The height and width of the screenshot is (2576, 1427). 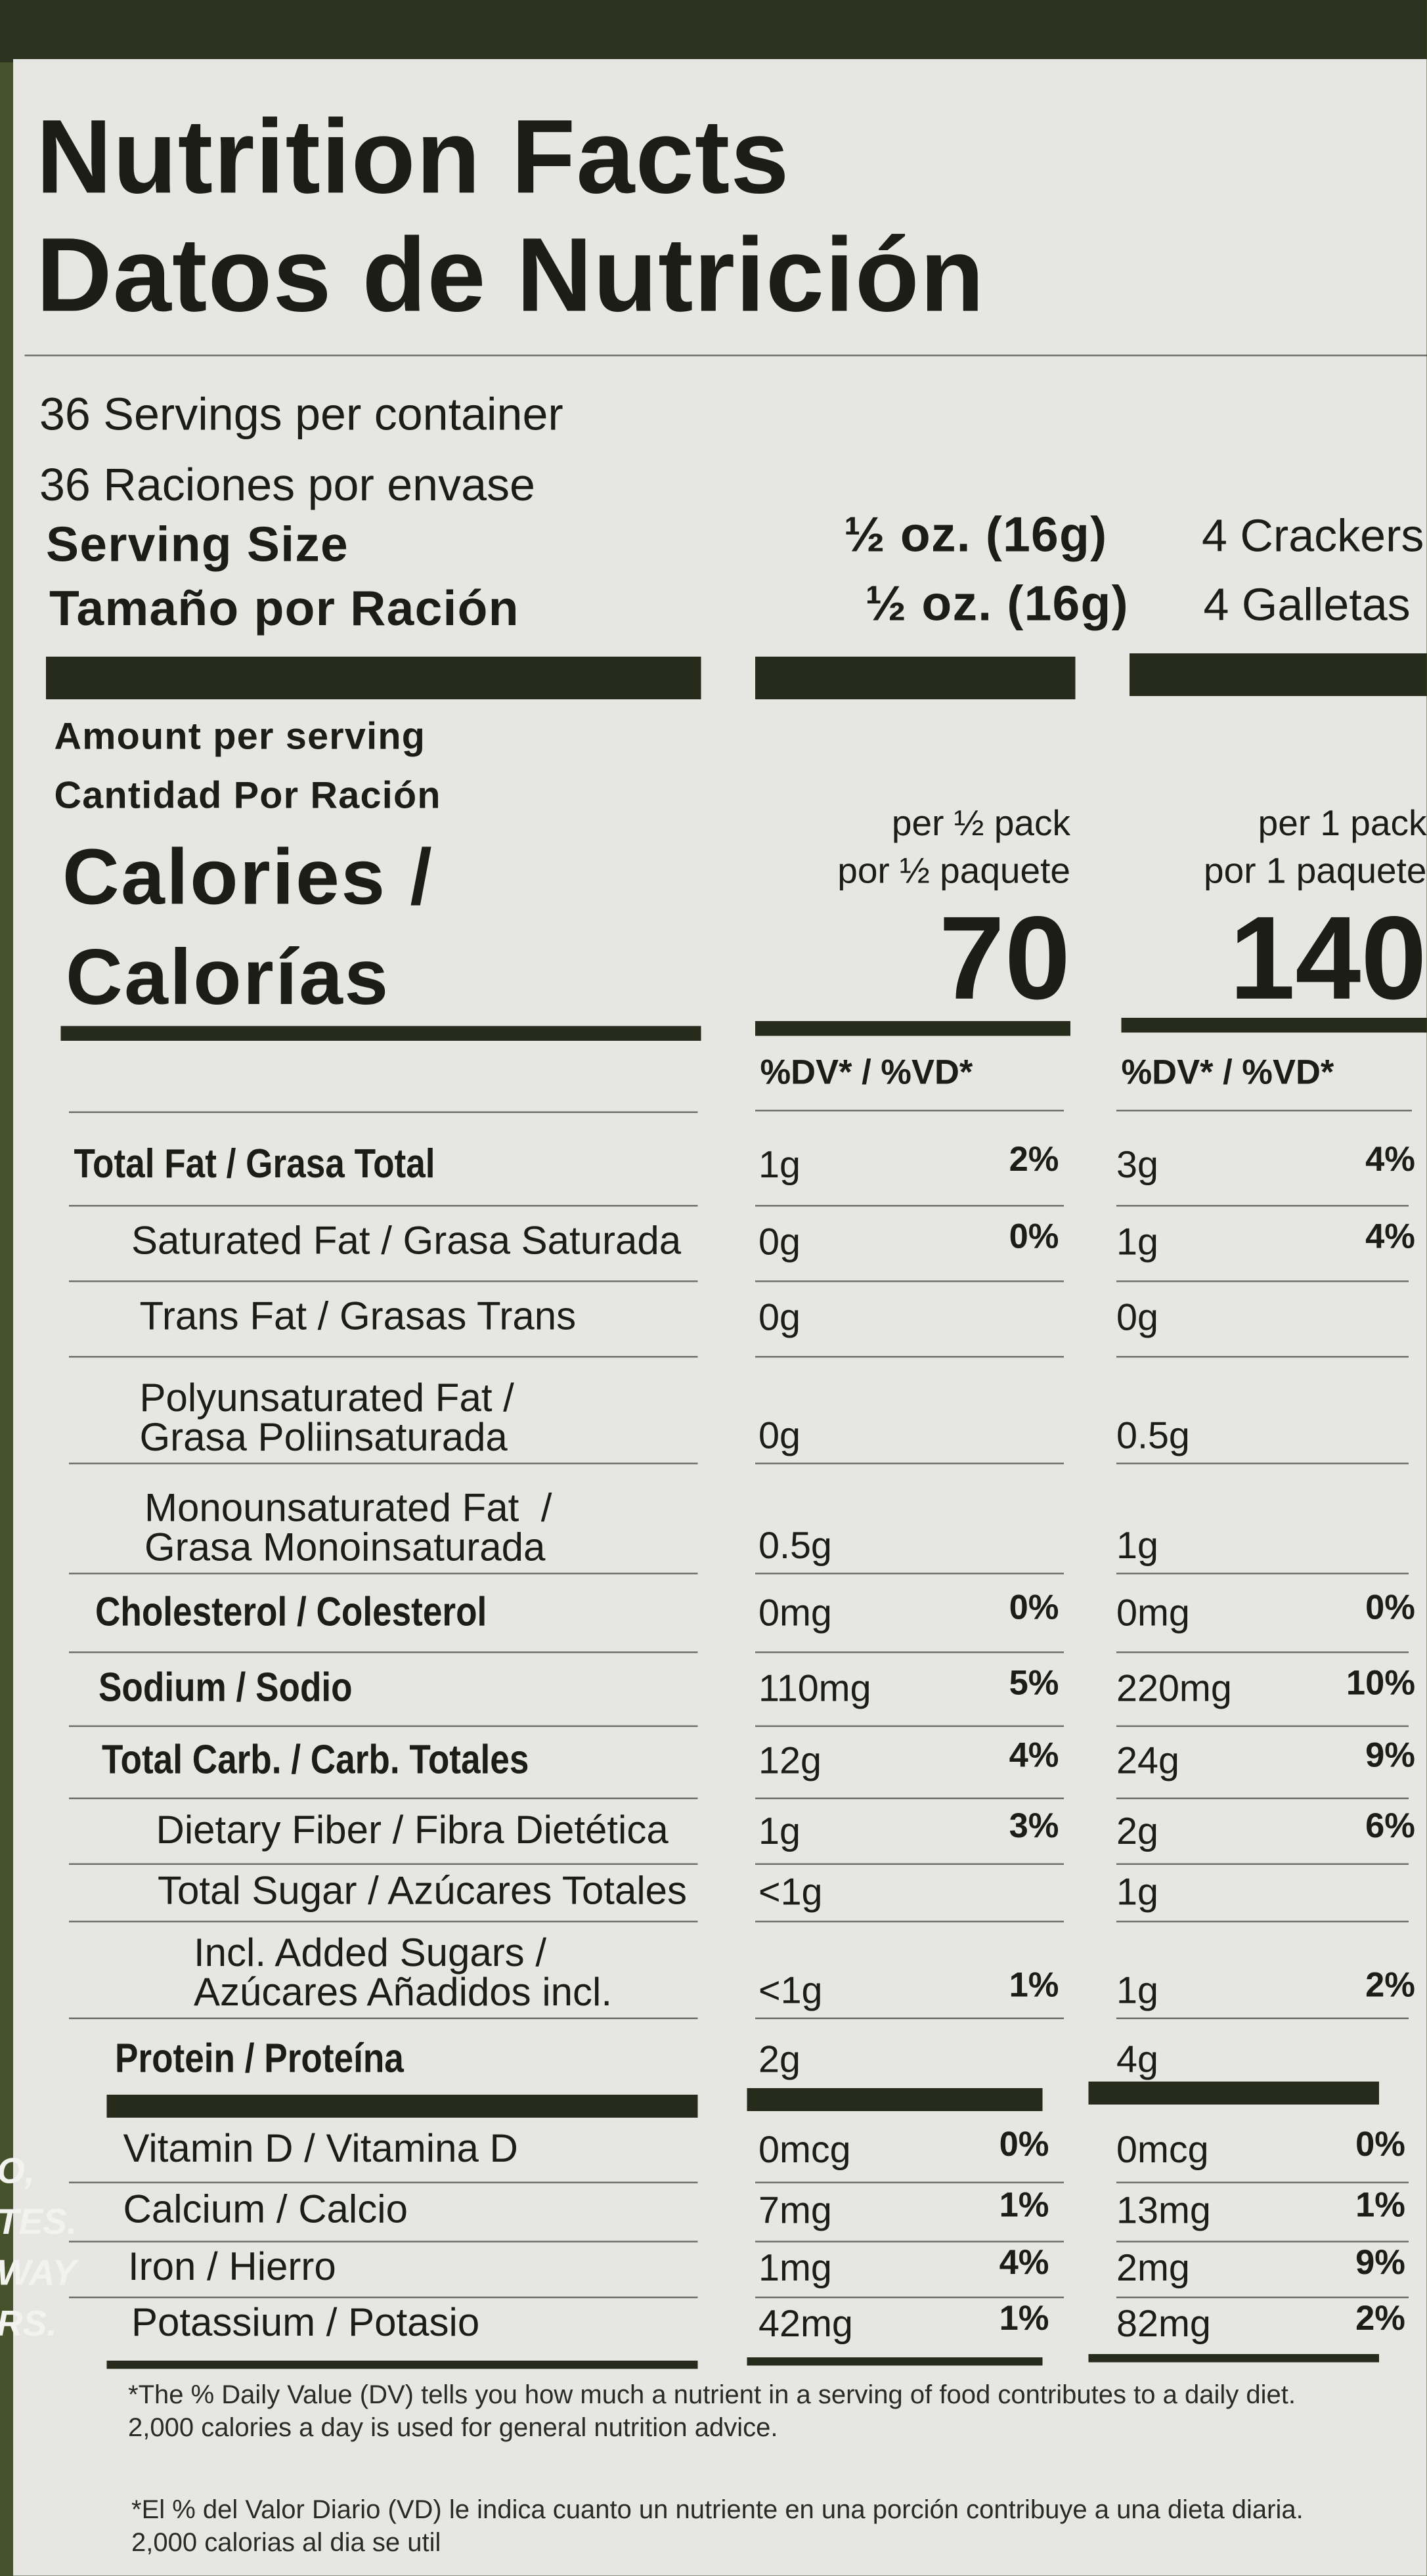 What do you see at coordinates (1313, 535) in the screenshot?
I see `serving-size-desc: 4 Crackers` at bounding box center [1313, 535].